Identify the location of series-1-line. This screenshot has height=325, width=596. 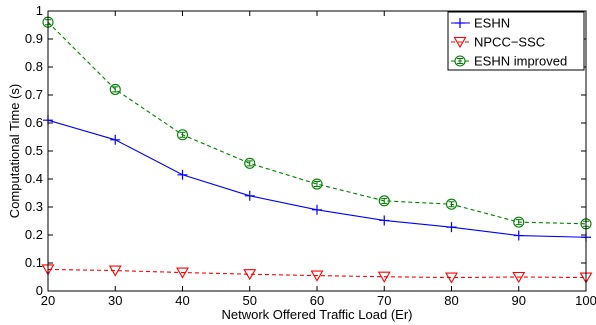
(317, 273).